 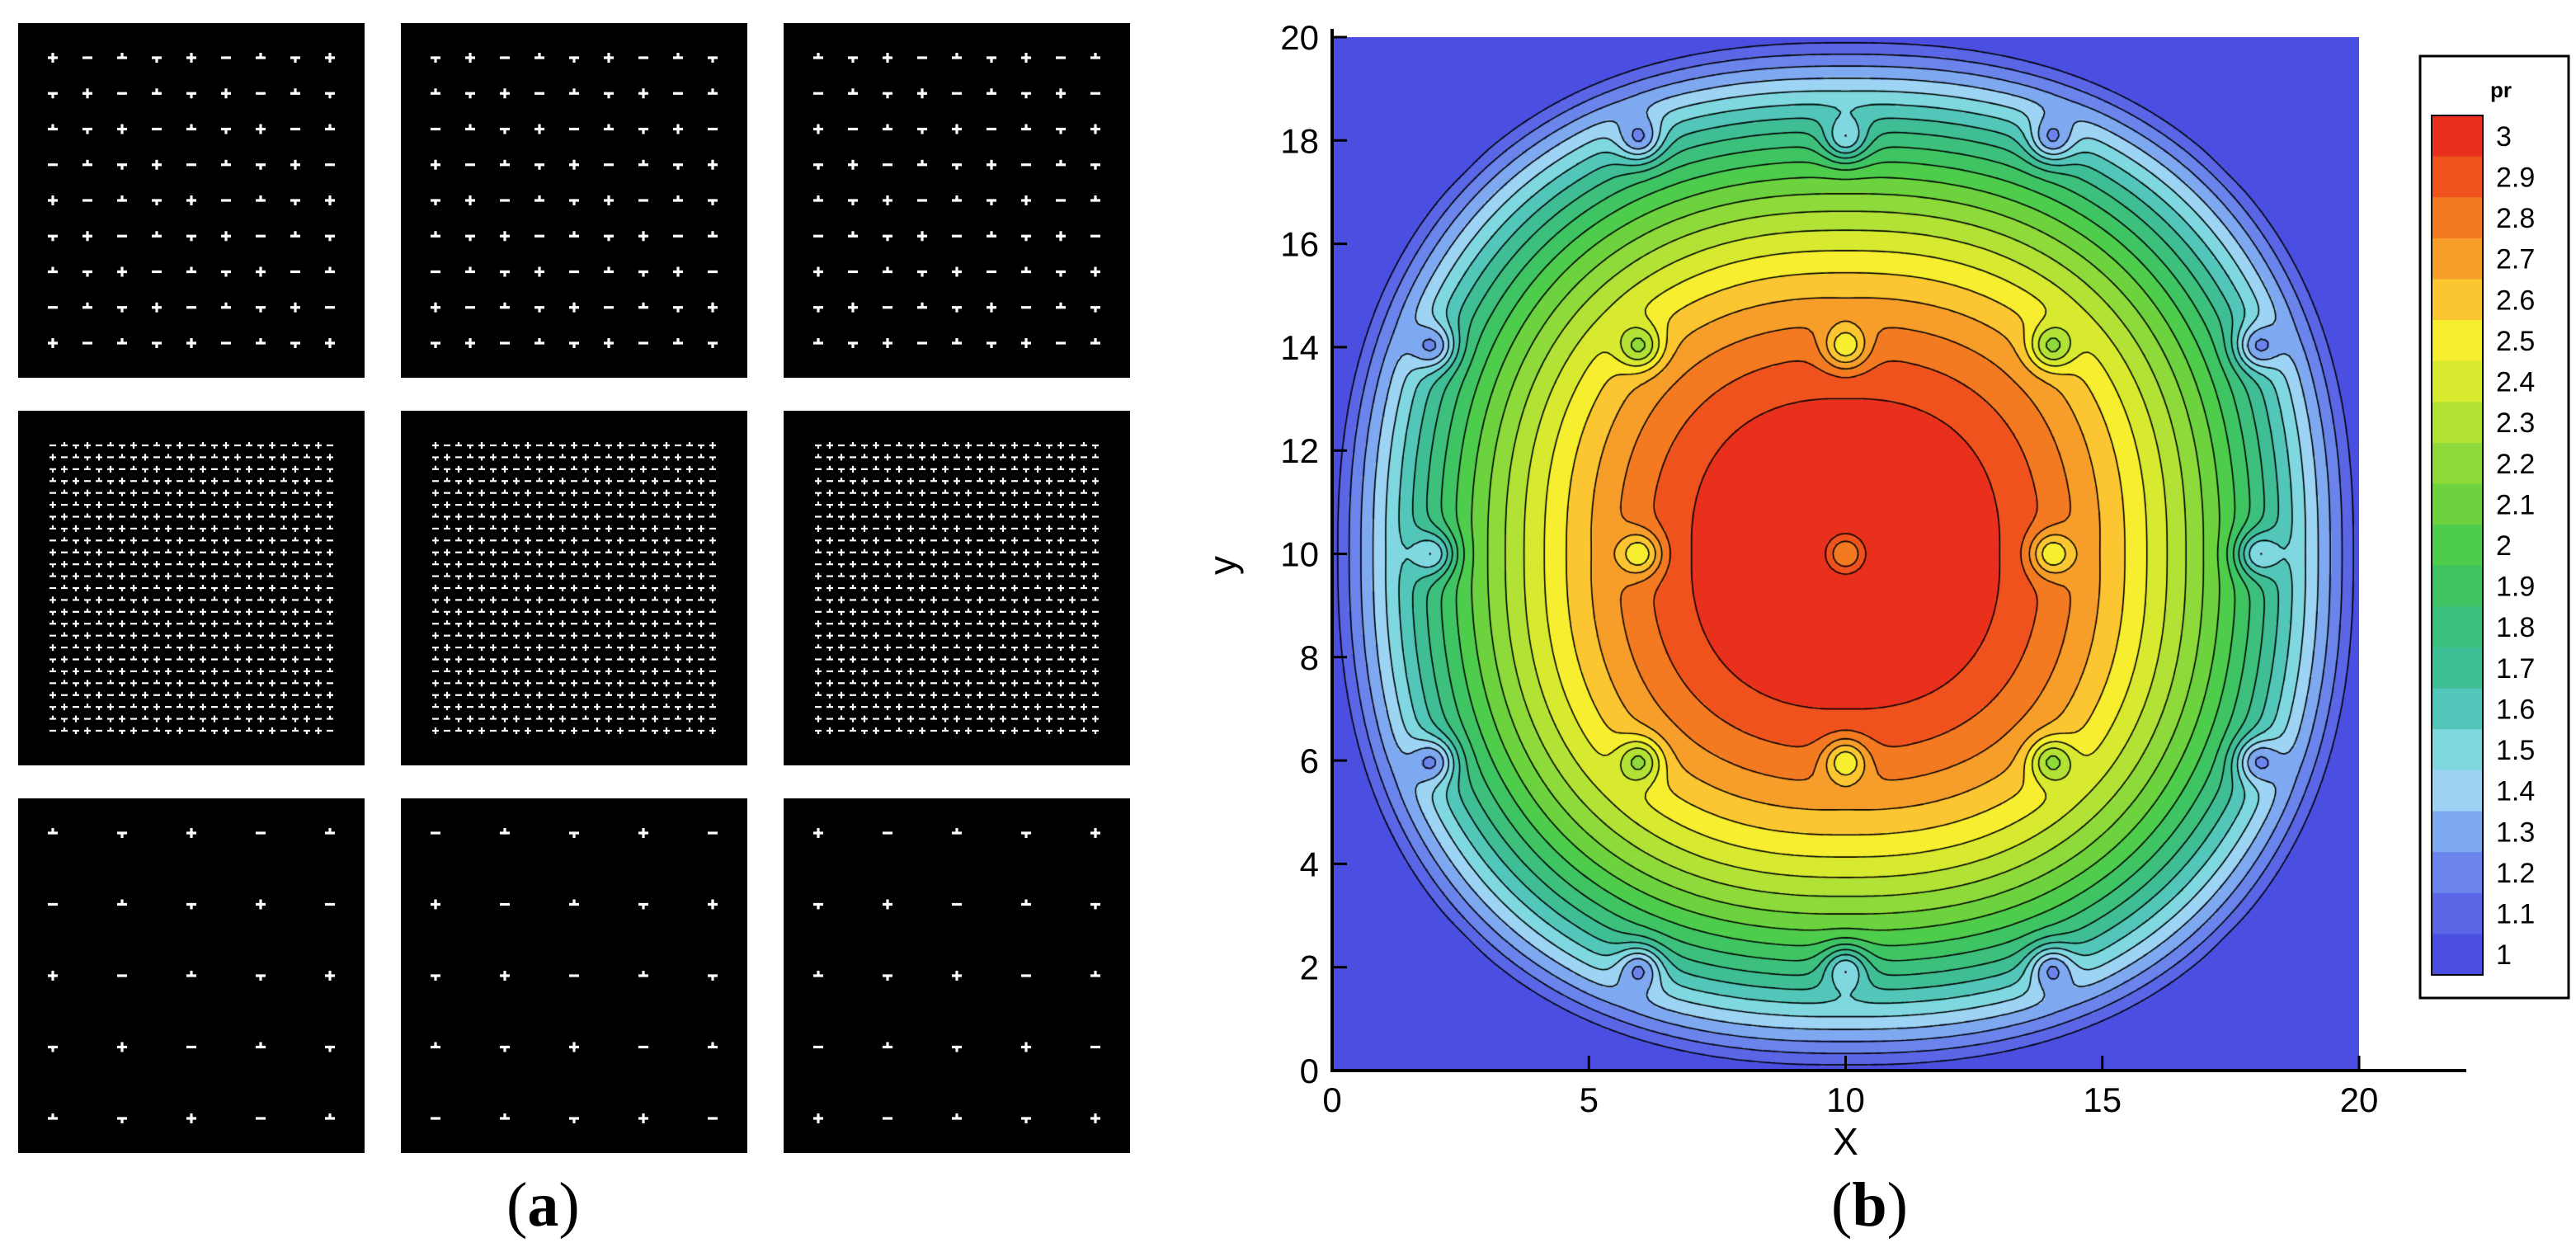 What do you see at coordinates (2515, 505) in the screenshot?
I see `colorbar-label-2.1: 2.1` at bounding box center [2515, 505].